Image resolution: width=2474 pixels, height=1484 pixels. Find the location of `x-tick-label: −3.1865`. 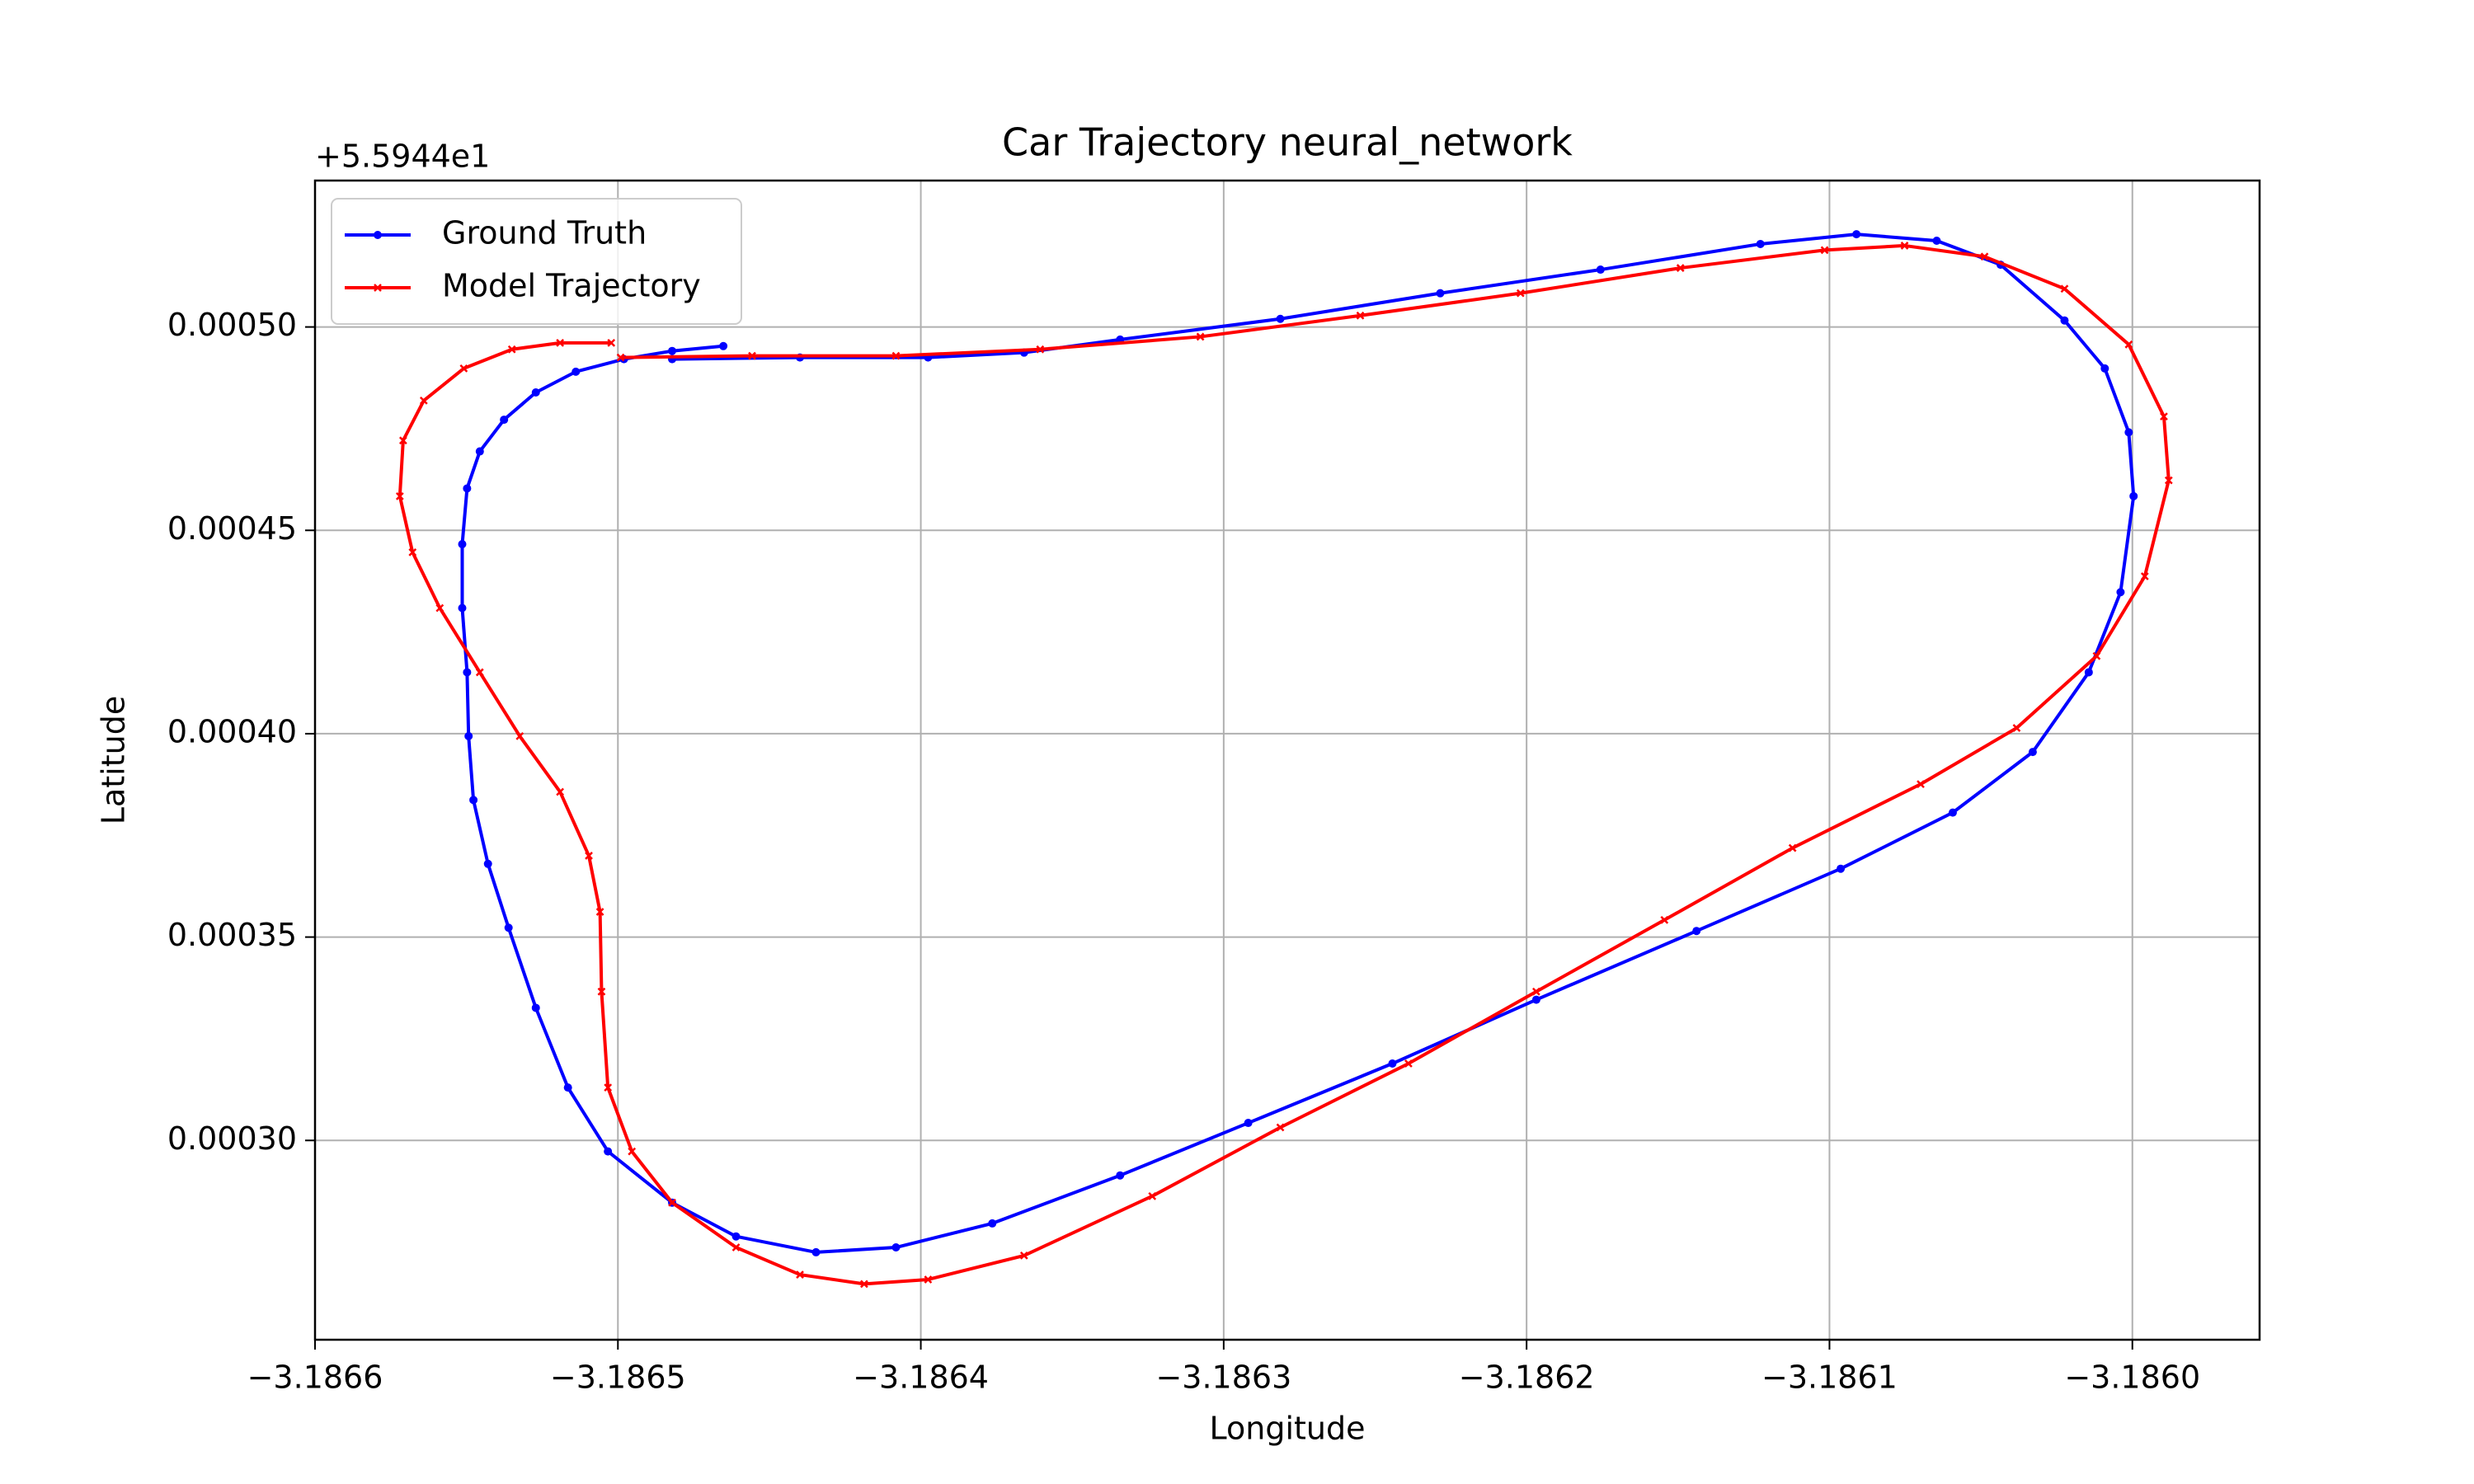

x-tick-label: −3.1865 is located at coordinates (618, 1378).